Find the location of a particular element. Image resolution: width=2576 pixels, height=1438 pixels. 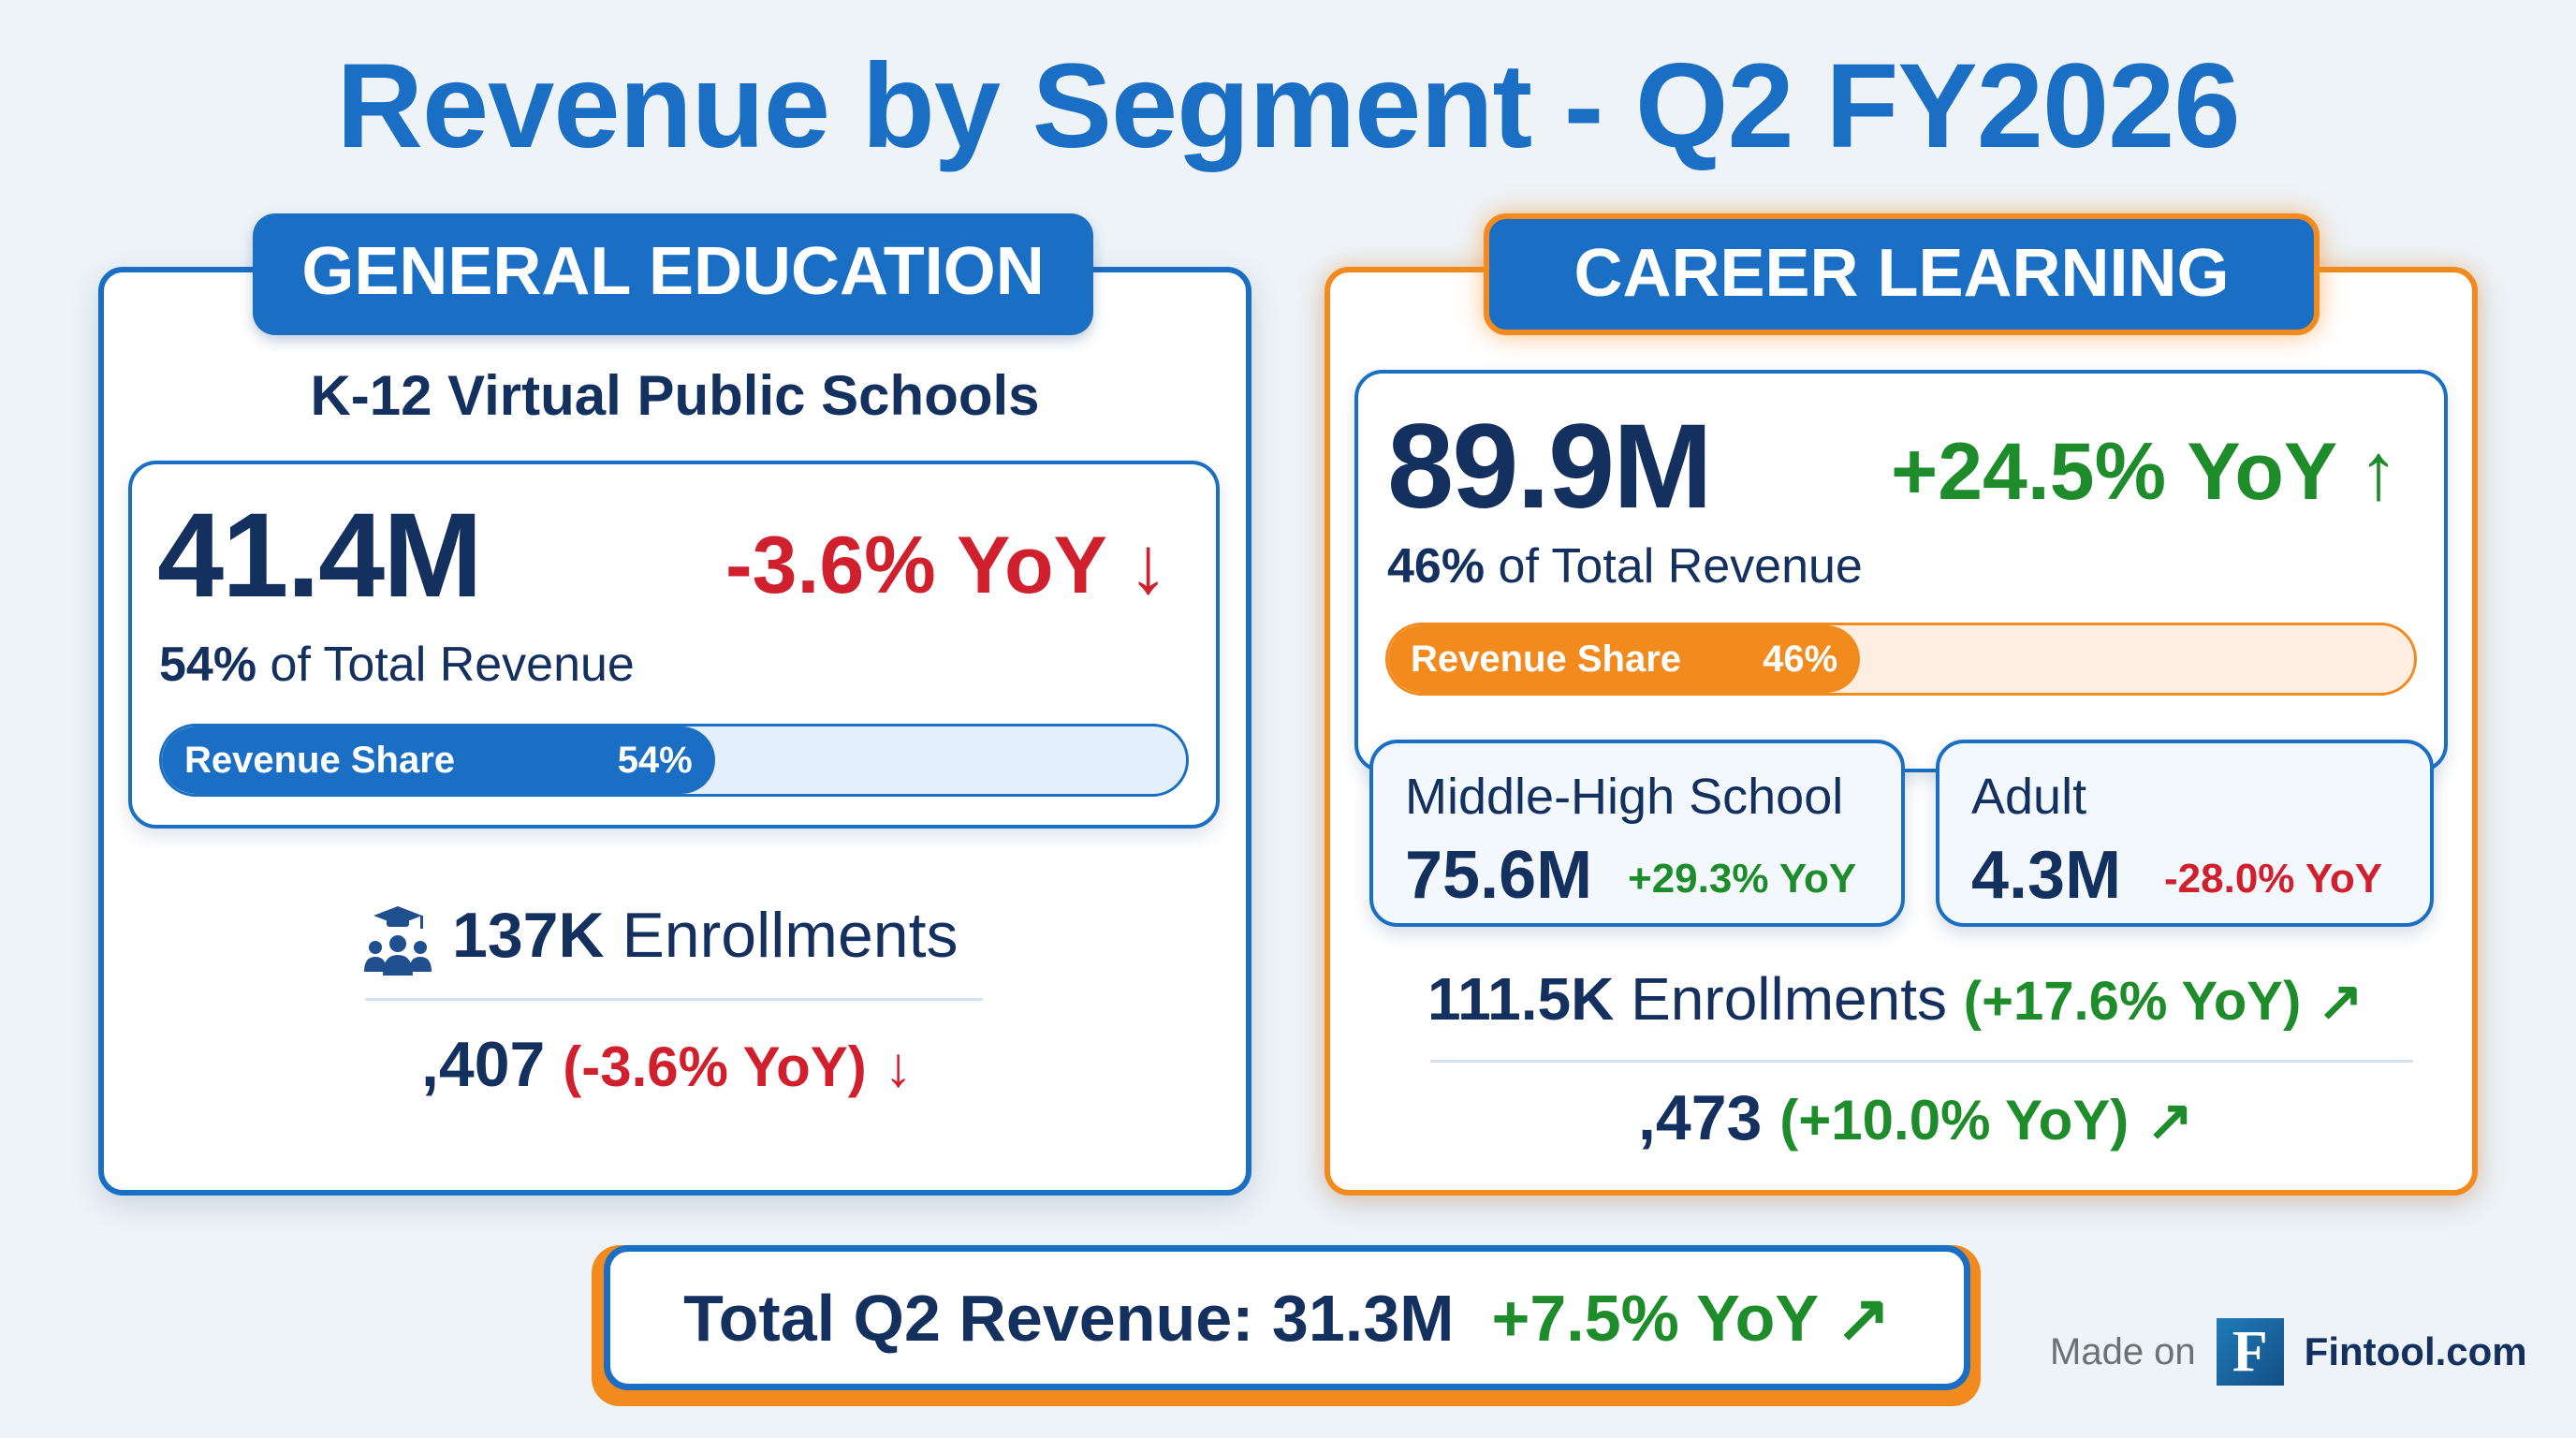

career-learning-yoy: +24.5% YoY ↑ is located at coordinates (2145, 472).